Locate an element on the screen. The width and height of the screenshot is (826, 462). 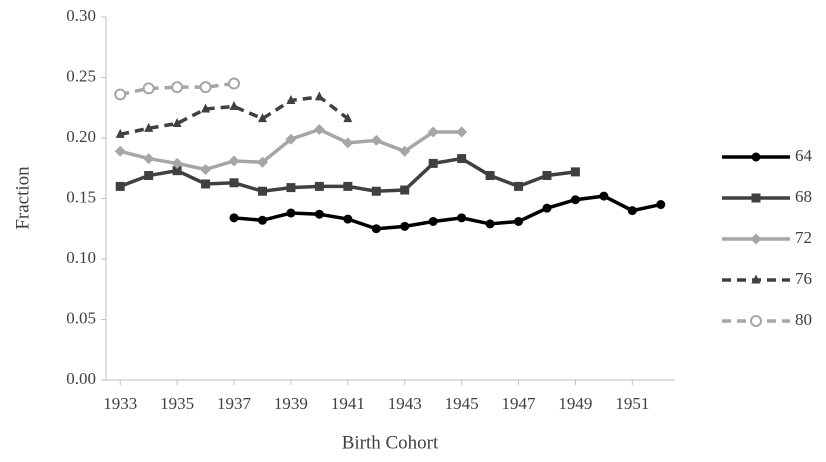
y-tick-label: 0.05 is located at coordinates (81, 317).